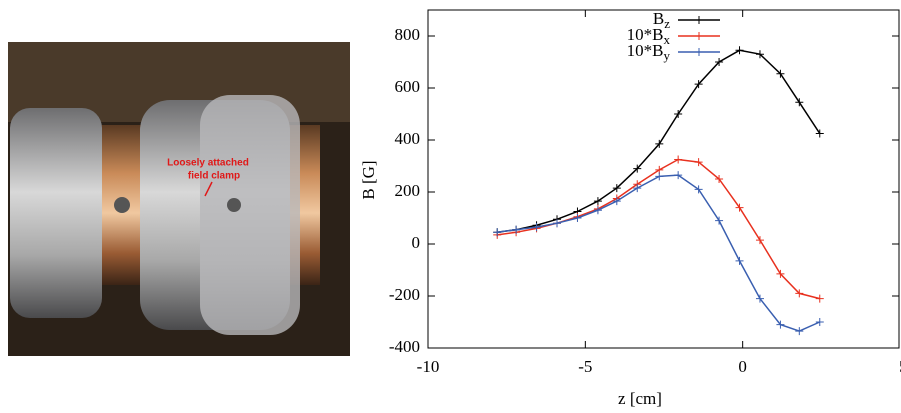  Describe the element at coordinates (368, 179) in the screenshot. I see `y-axis-label: B [G]` at that location.